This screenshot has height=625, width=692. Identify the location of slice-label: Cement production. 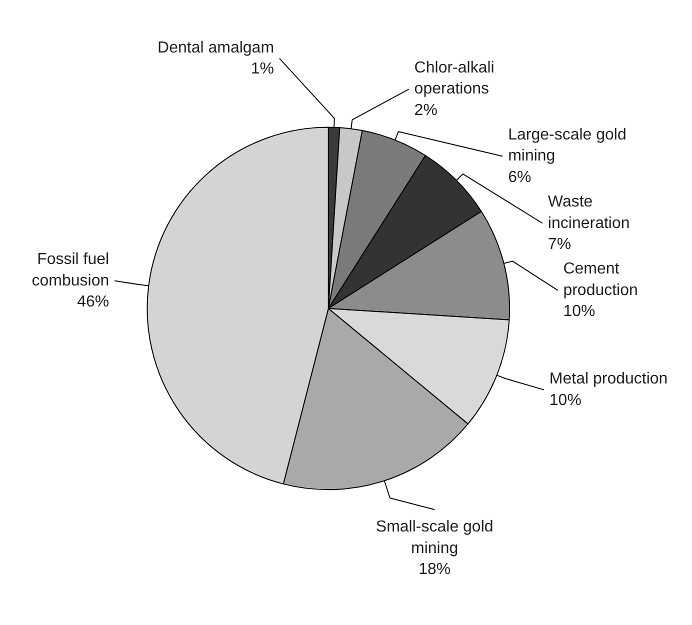
(600, 279).